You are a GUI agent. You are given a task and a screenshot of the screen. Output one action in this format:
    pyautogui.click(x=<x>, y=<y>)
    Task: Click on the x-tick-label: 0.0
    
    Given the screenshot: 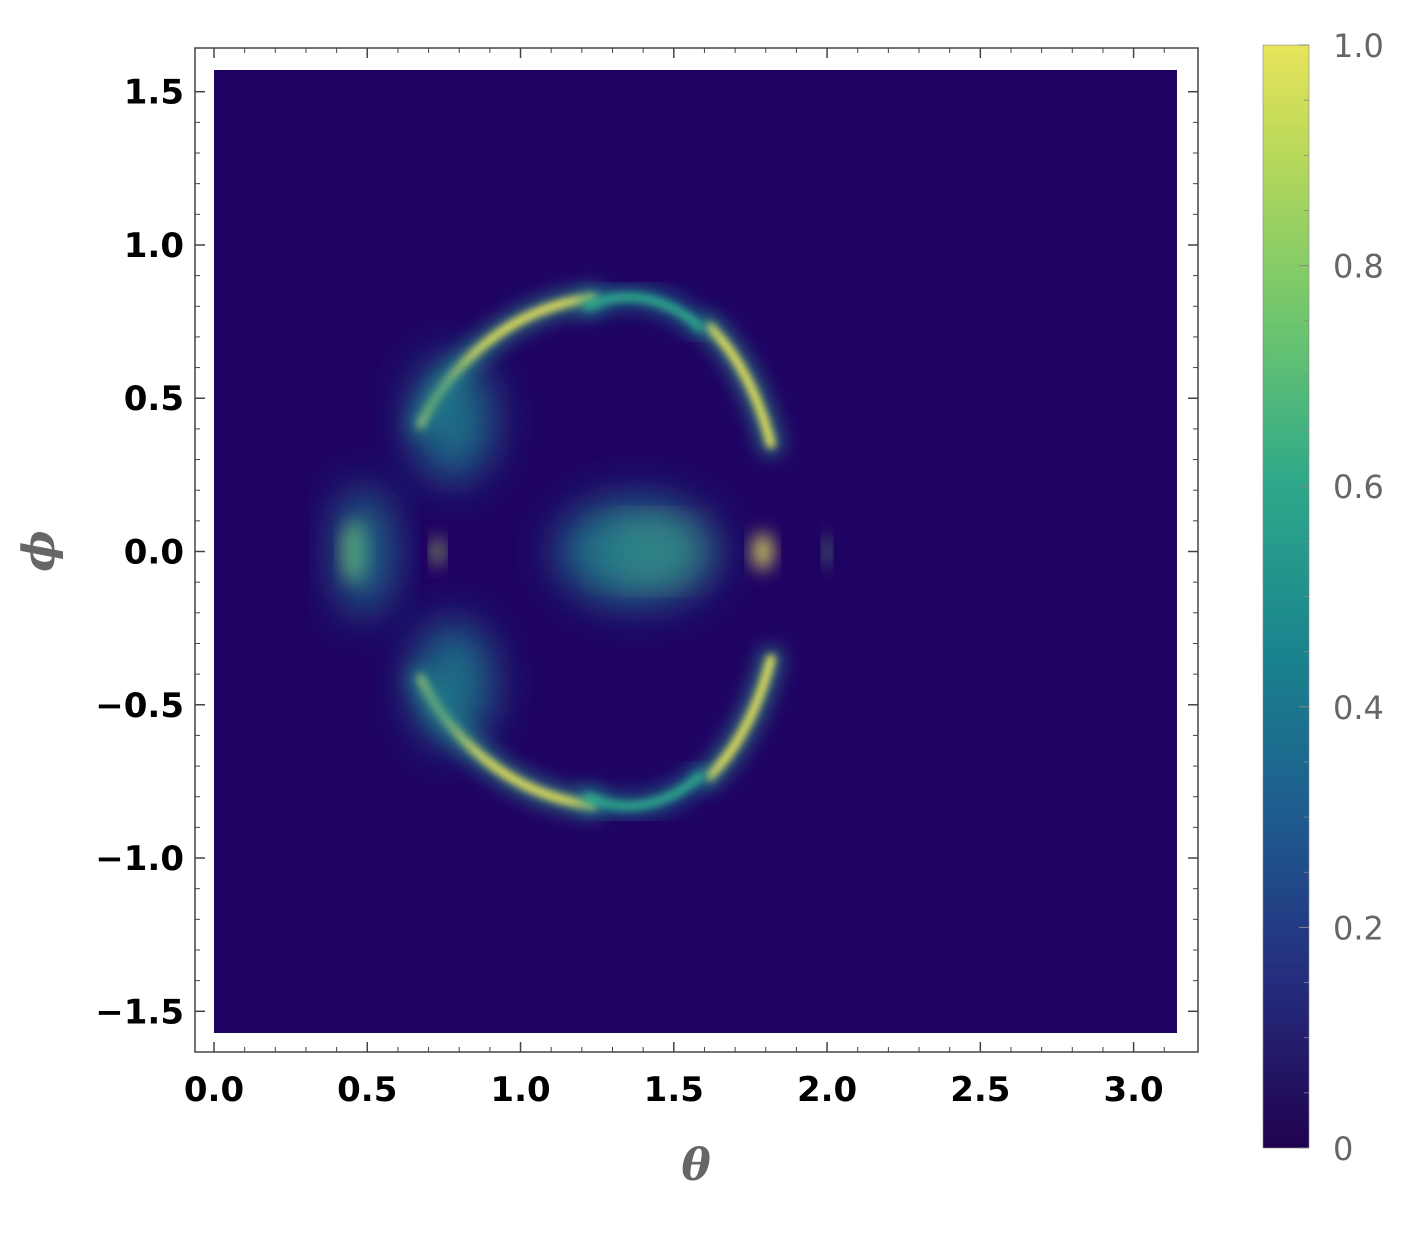 What is the action you would take?
    pyautogui.click(x=214, y=1090)
    